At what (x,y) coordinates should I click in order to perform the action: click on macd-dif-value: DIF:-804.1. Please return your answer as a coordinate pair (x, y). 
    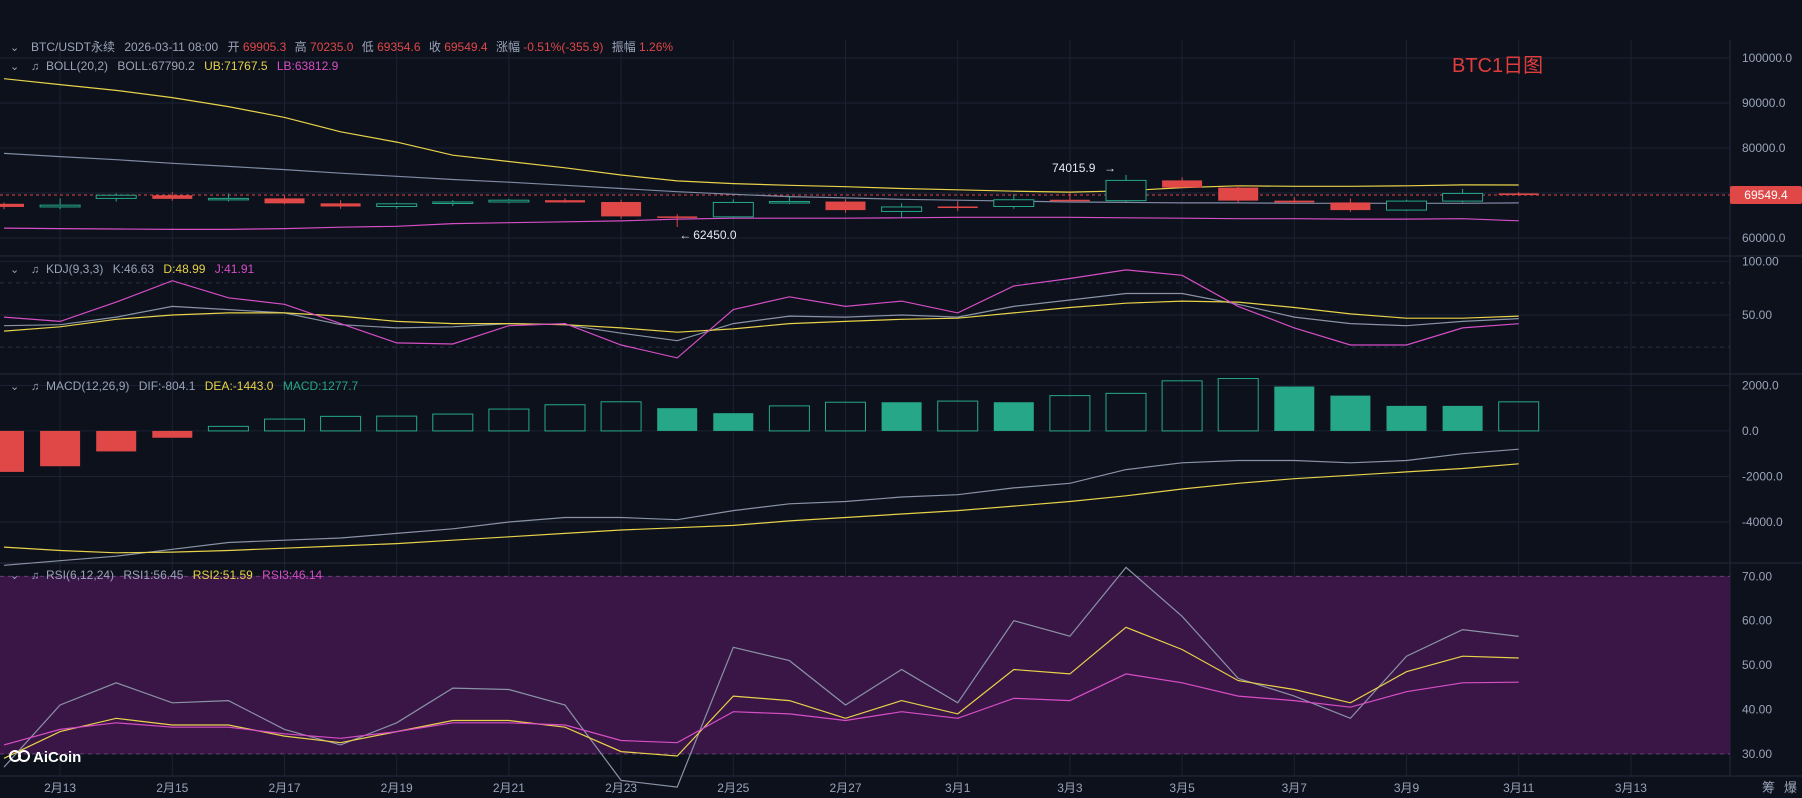
    Looking at the image, I should click on (167, 386).